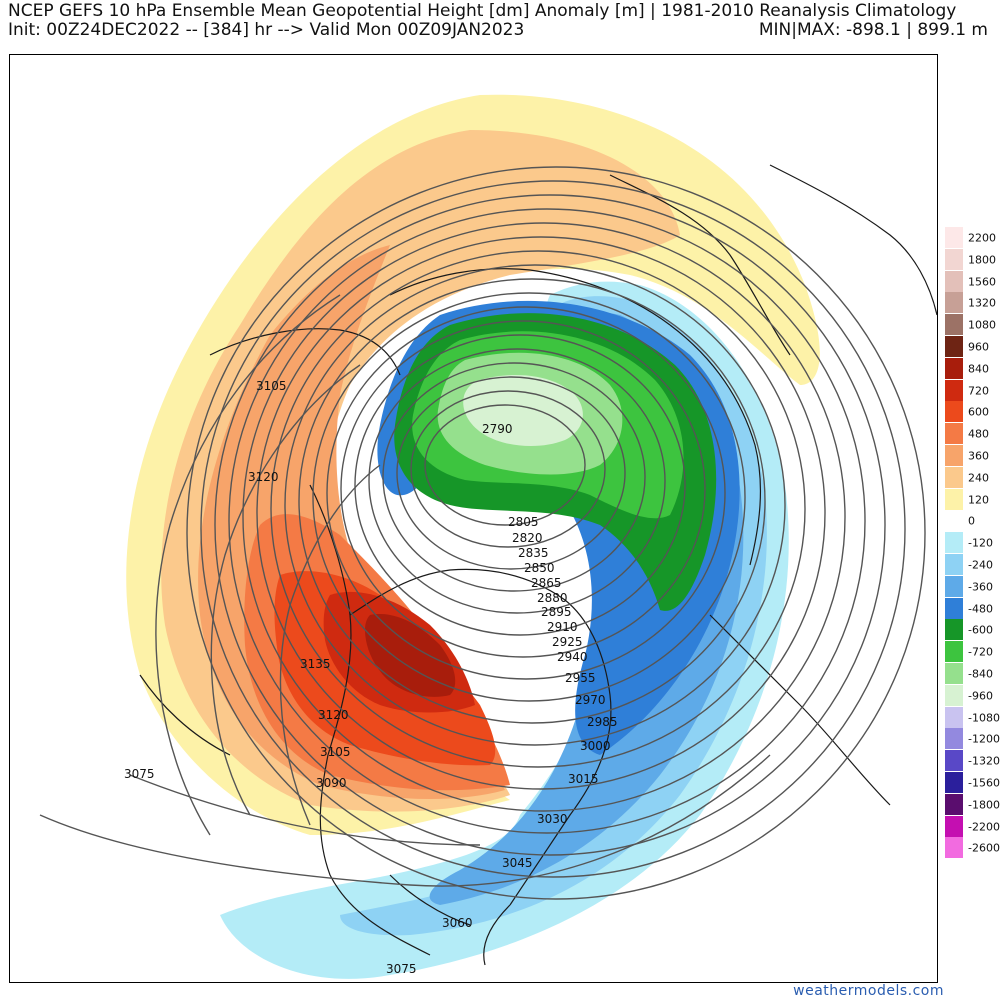 This screenshot has width=1000, height=1000. I want to click on colorbar-label: -600, so click(980, 630).